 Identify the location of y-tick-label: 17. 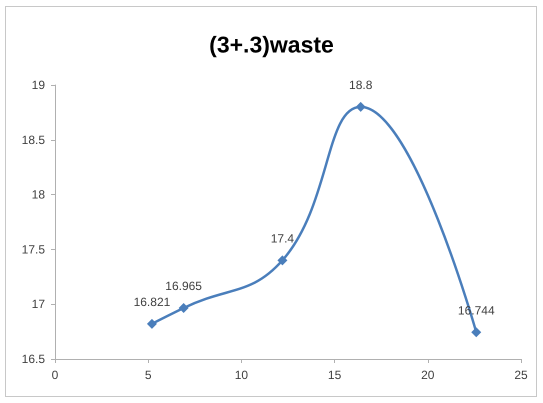
(39, 304).